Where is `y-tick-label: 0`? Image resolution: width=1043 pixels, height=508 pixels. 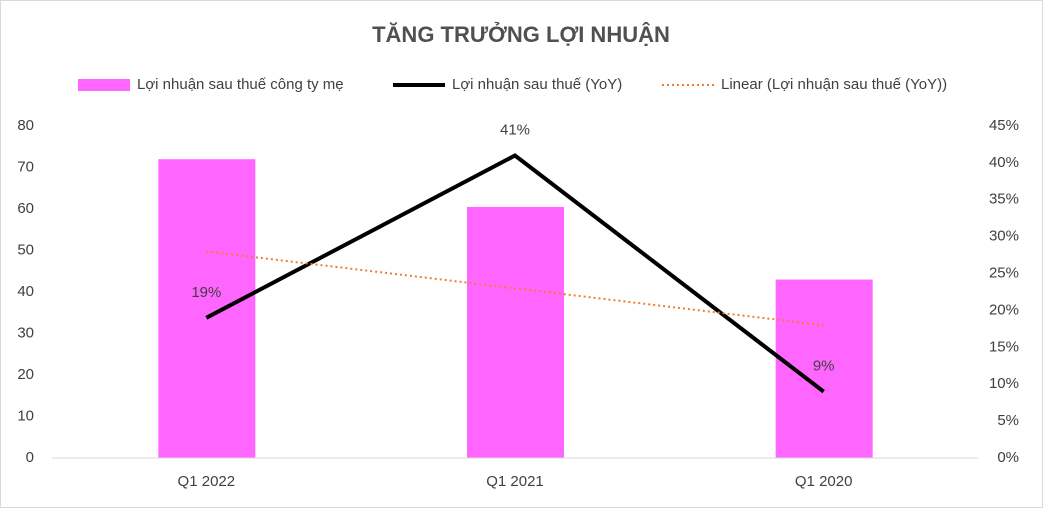
y-tick-label: 0 is located at coordinates (30, 457).